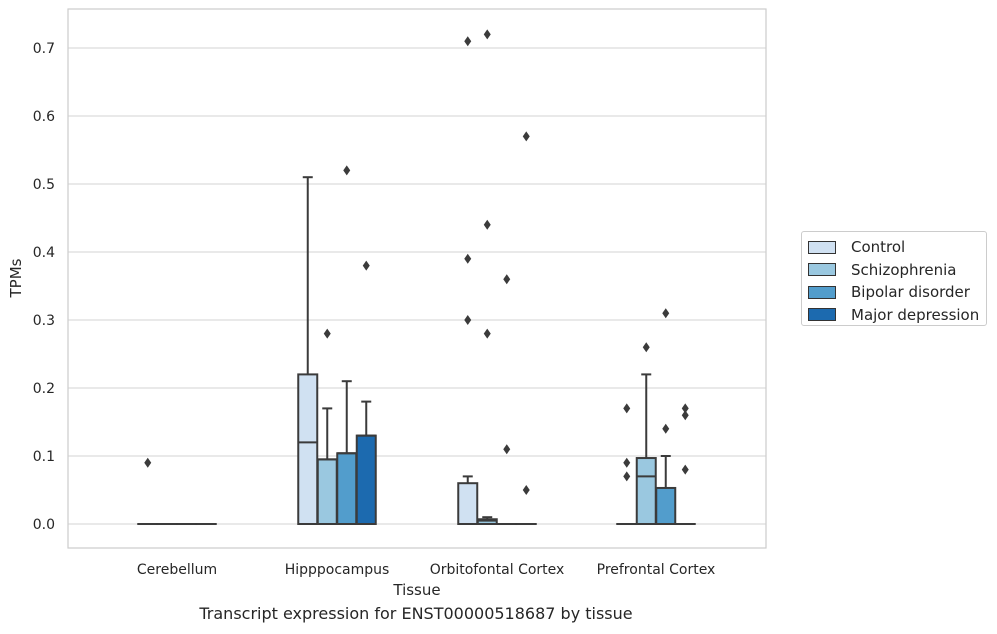  I want to click on y-tick-label: 0.6, so click(44, 117).